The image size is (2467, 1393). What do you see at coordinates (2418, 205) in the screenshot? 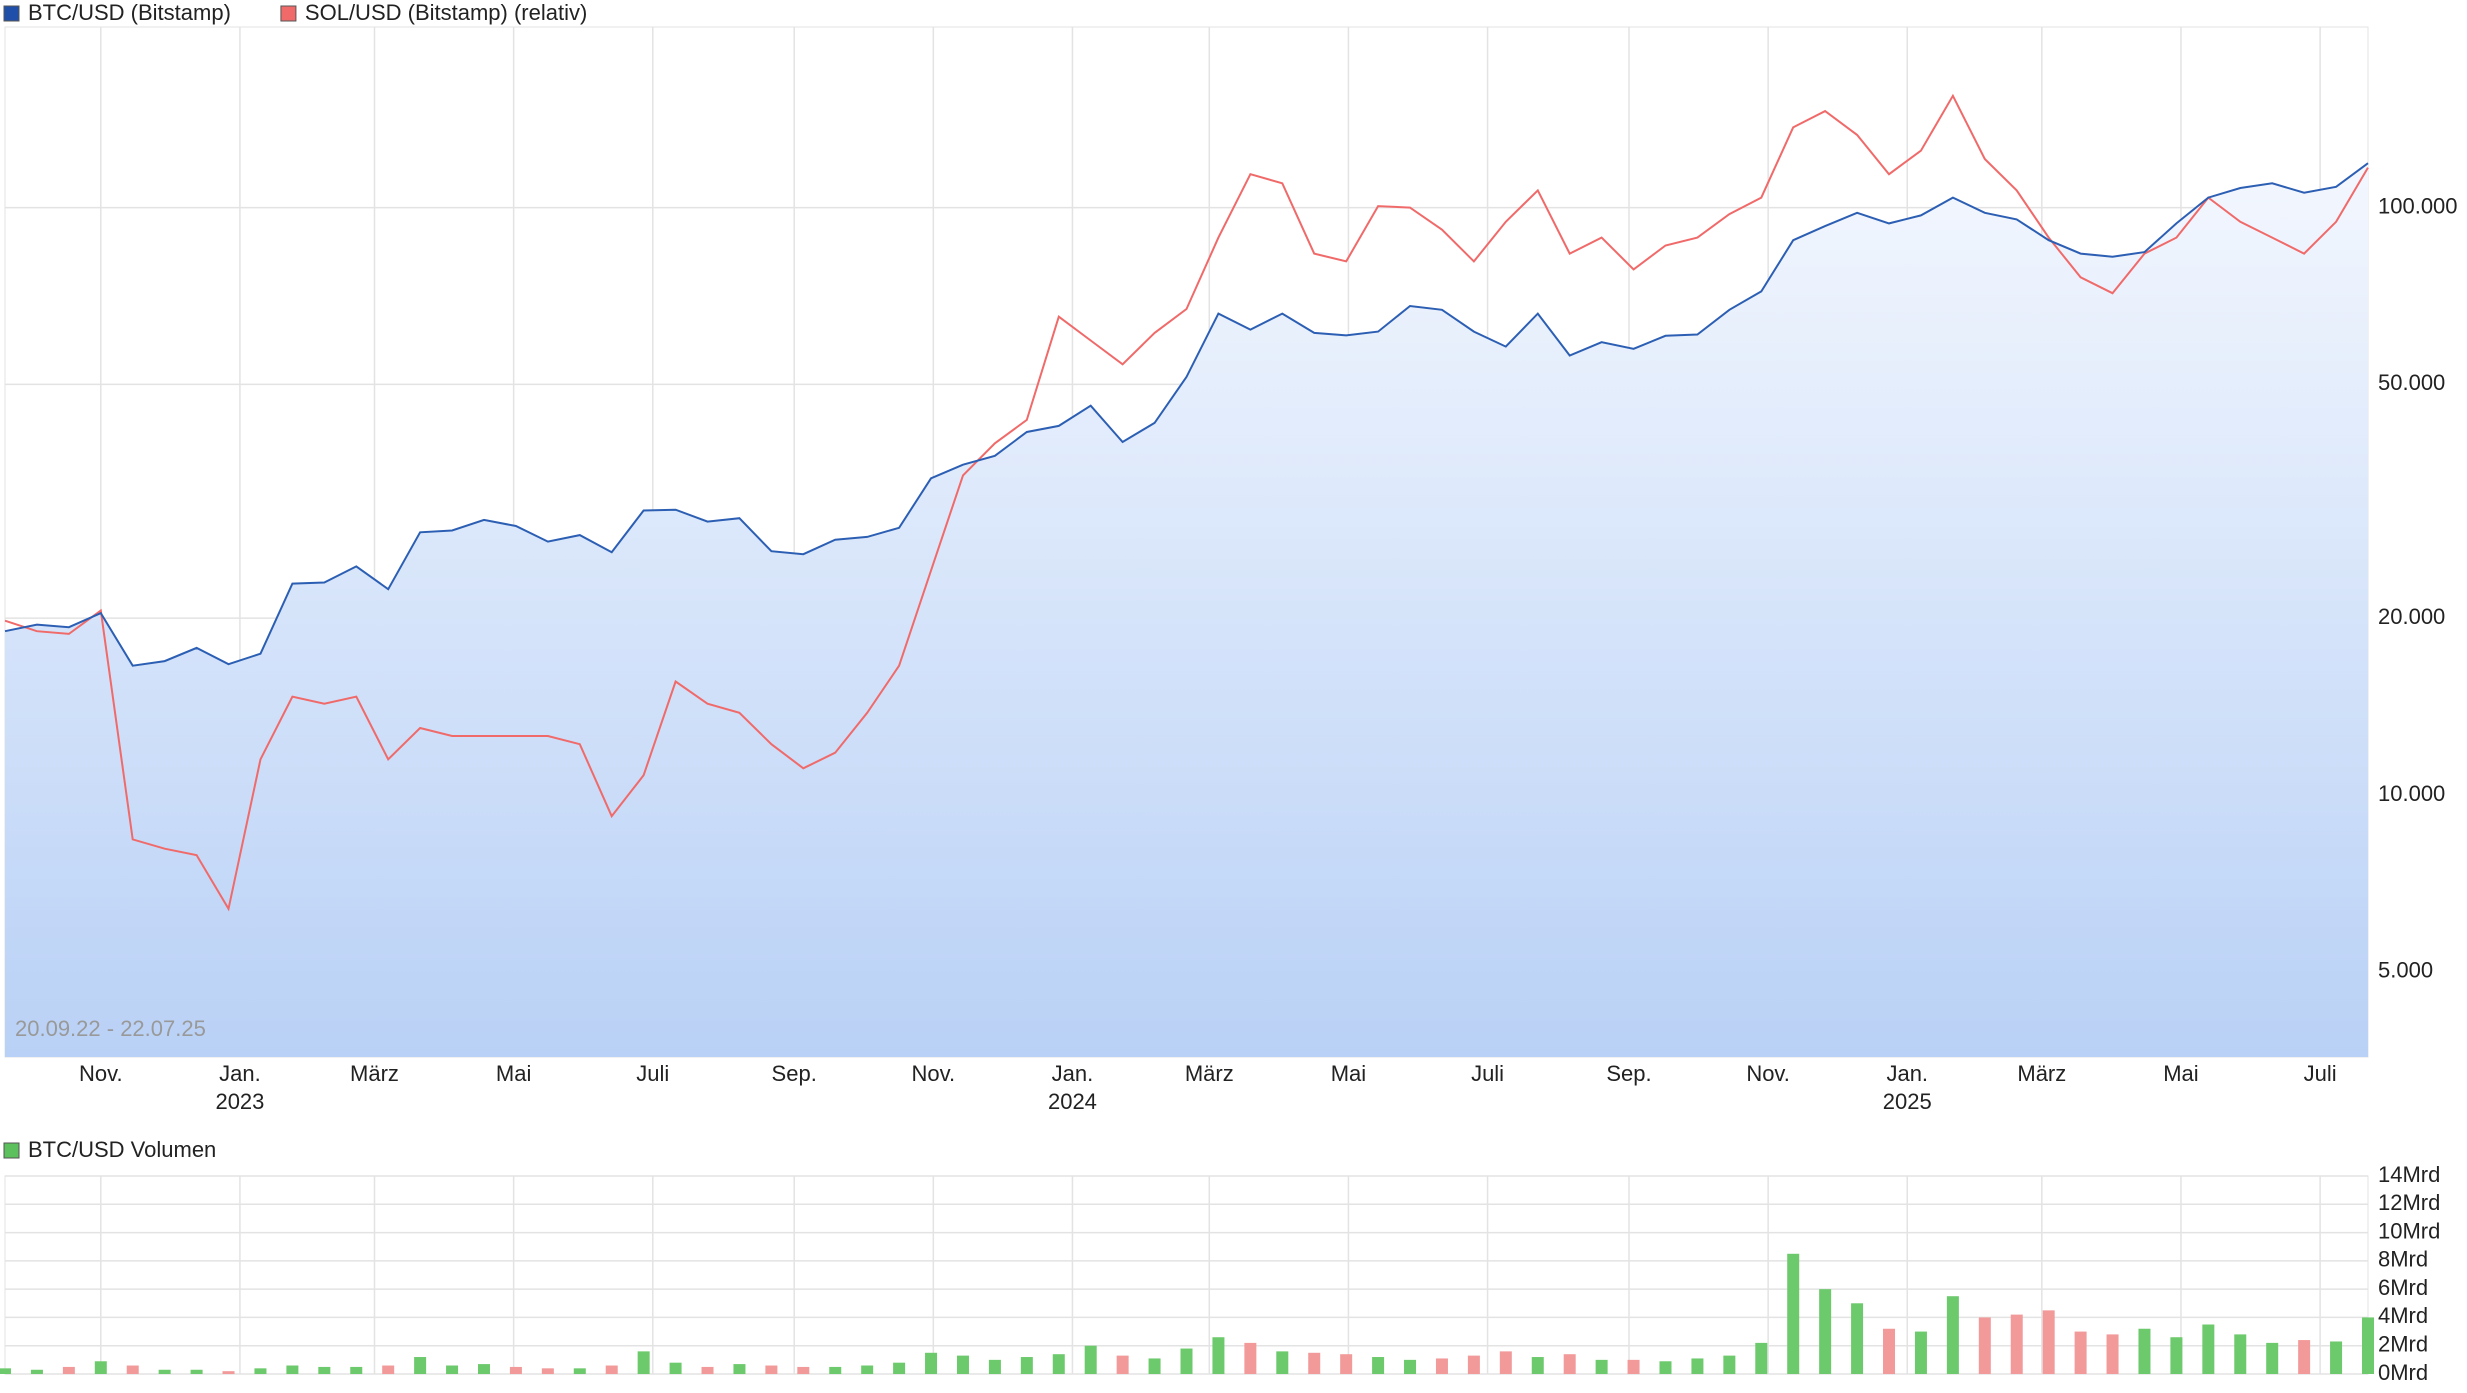
I see `y-tick-label: 100.000` at bounding box center [2418, 205].